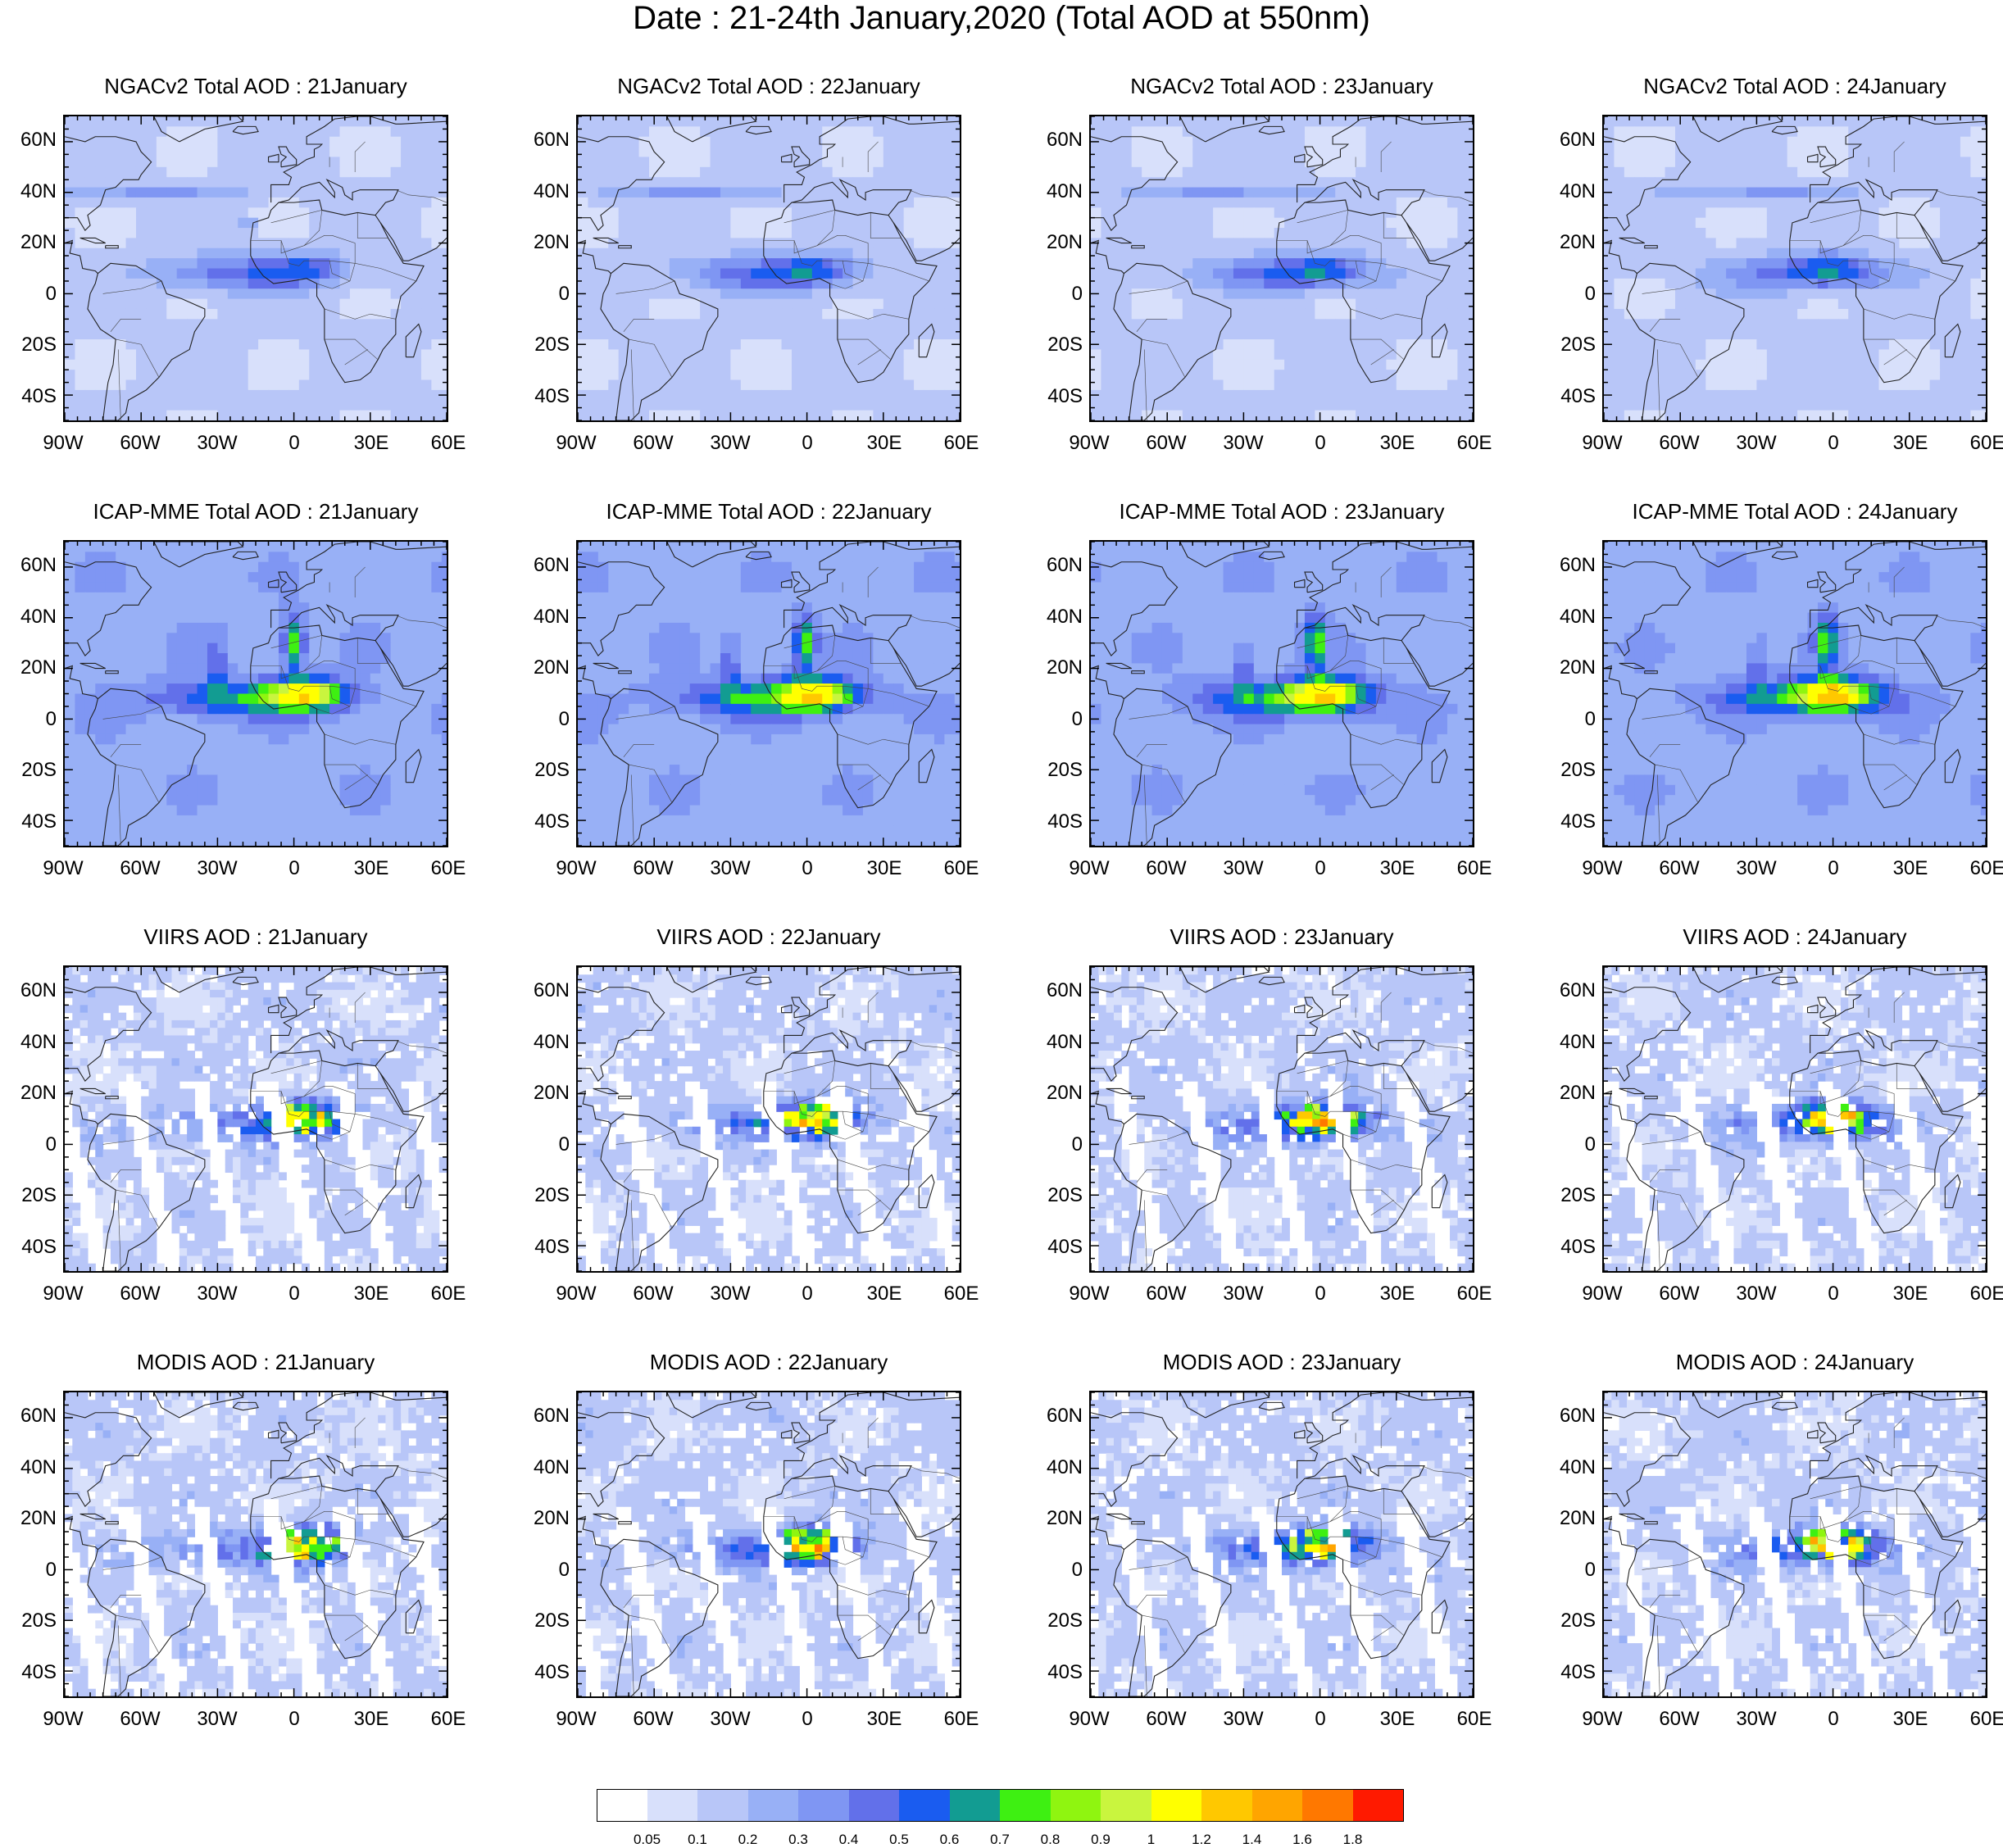  What do you see at coordinates (315, 261) in the screenshot?
I see `country-border` at bounding box center [315, 261].